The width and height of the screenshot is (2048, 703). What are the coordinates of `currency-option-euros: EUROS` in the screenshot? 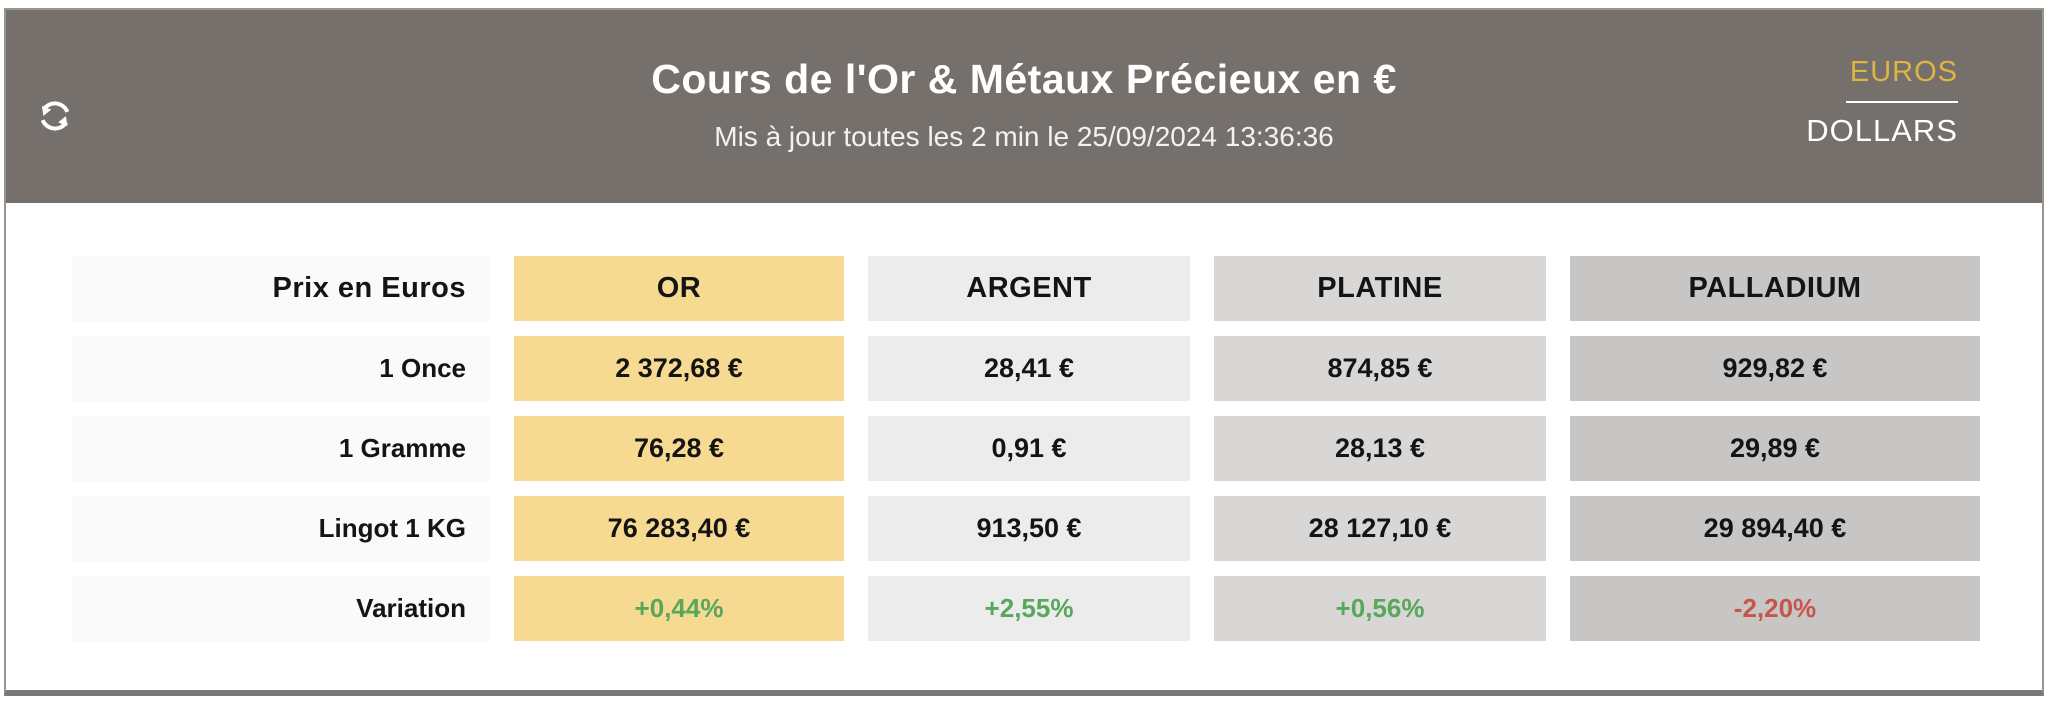 It's located at (1903, 72).